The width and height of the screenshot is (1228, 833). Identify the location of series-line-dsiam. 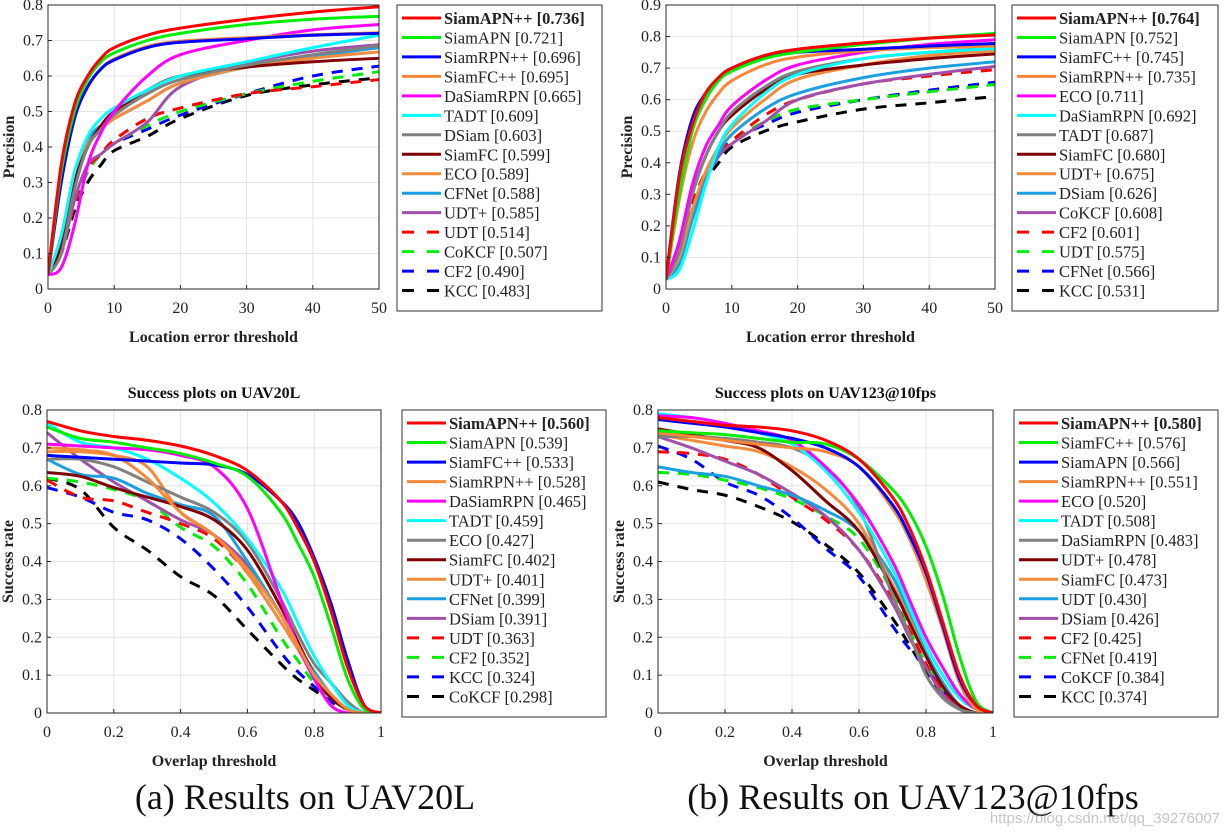
(214, 160).